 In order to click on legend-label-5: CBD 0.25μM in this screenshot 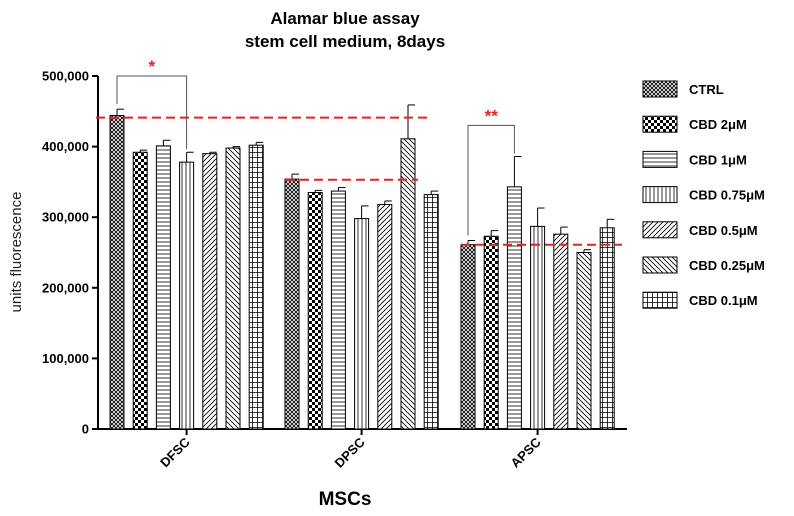, I will do `click(727, 265)`.